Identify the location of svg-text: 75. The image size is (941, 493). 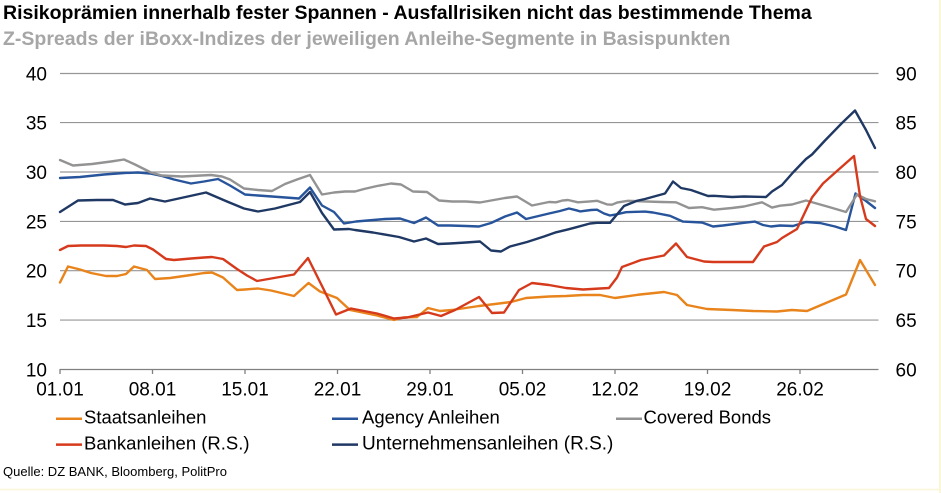
(906, 222).